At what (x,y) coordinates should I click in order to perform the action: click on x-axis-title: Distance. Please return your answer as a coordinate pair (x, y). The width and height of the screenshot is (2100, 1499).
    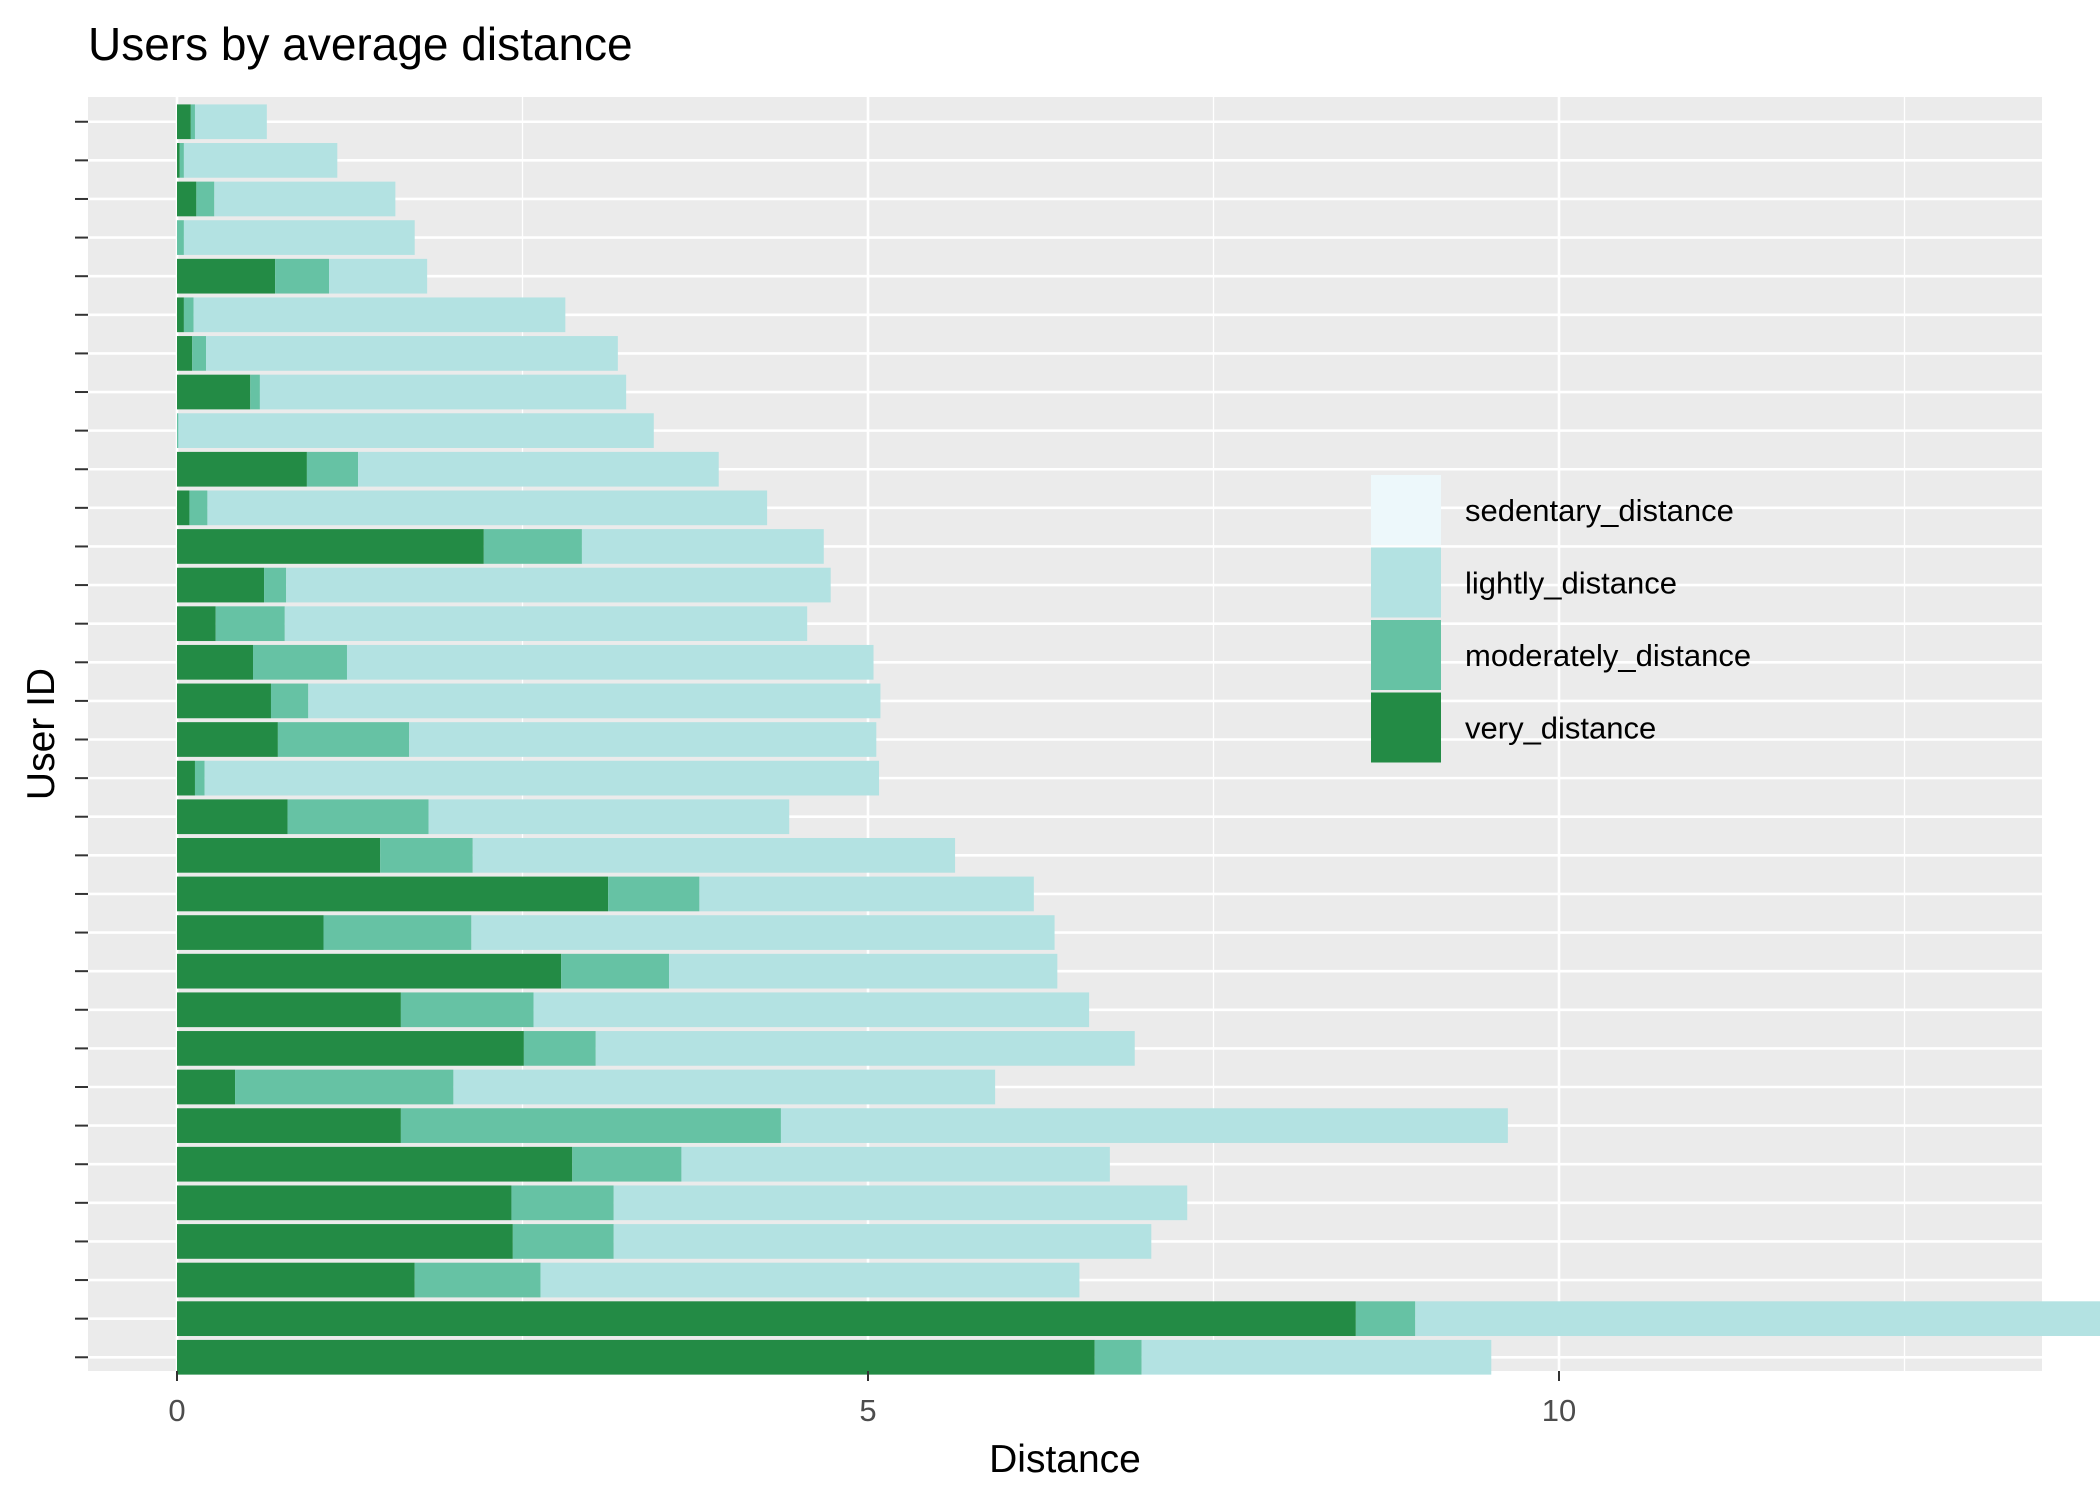
    Looking at the image, I should click on (1065, 1459).